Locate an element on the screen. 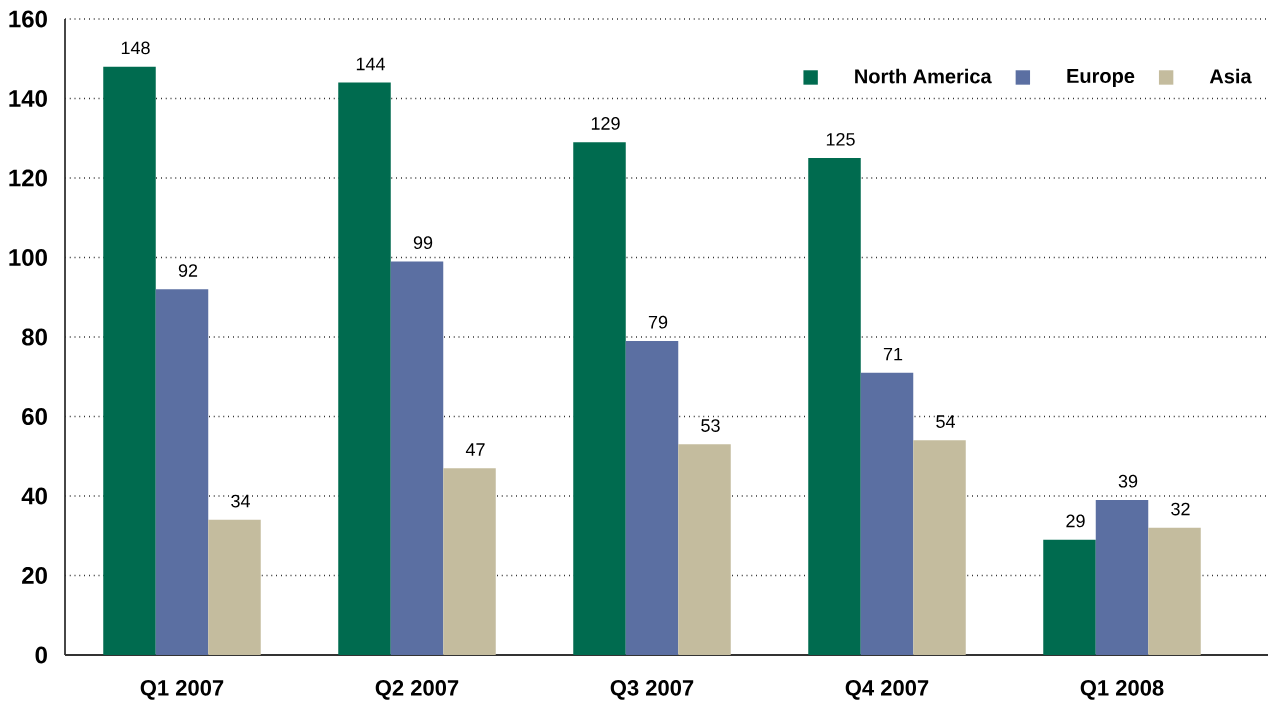  y-tick-label: 0 is located at coordinates (41, 655).